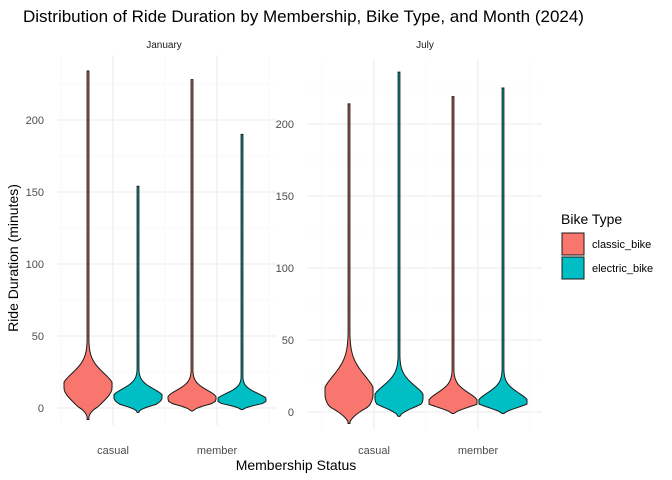 Image resolution: width=672 pixels, height=480 pixels. I want to click on panel-january-x-ticks: casual member, so click(167, 451).